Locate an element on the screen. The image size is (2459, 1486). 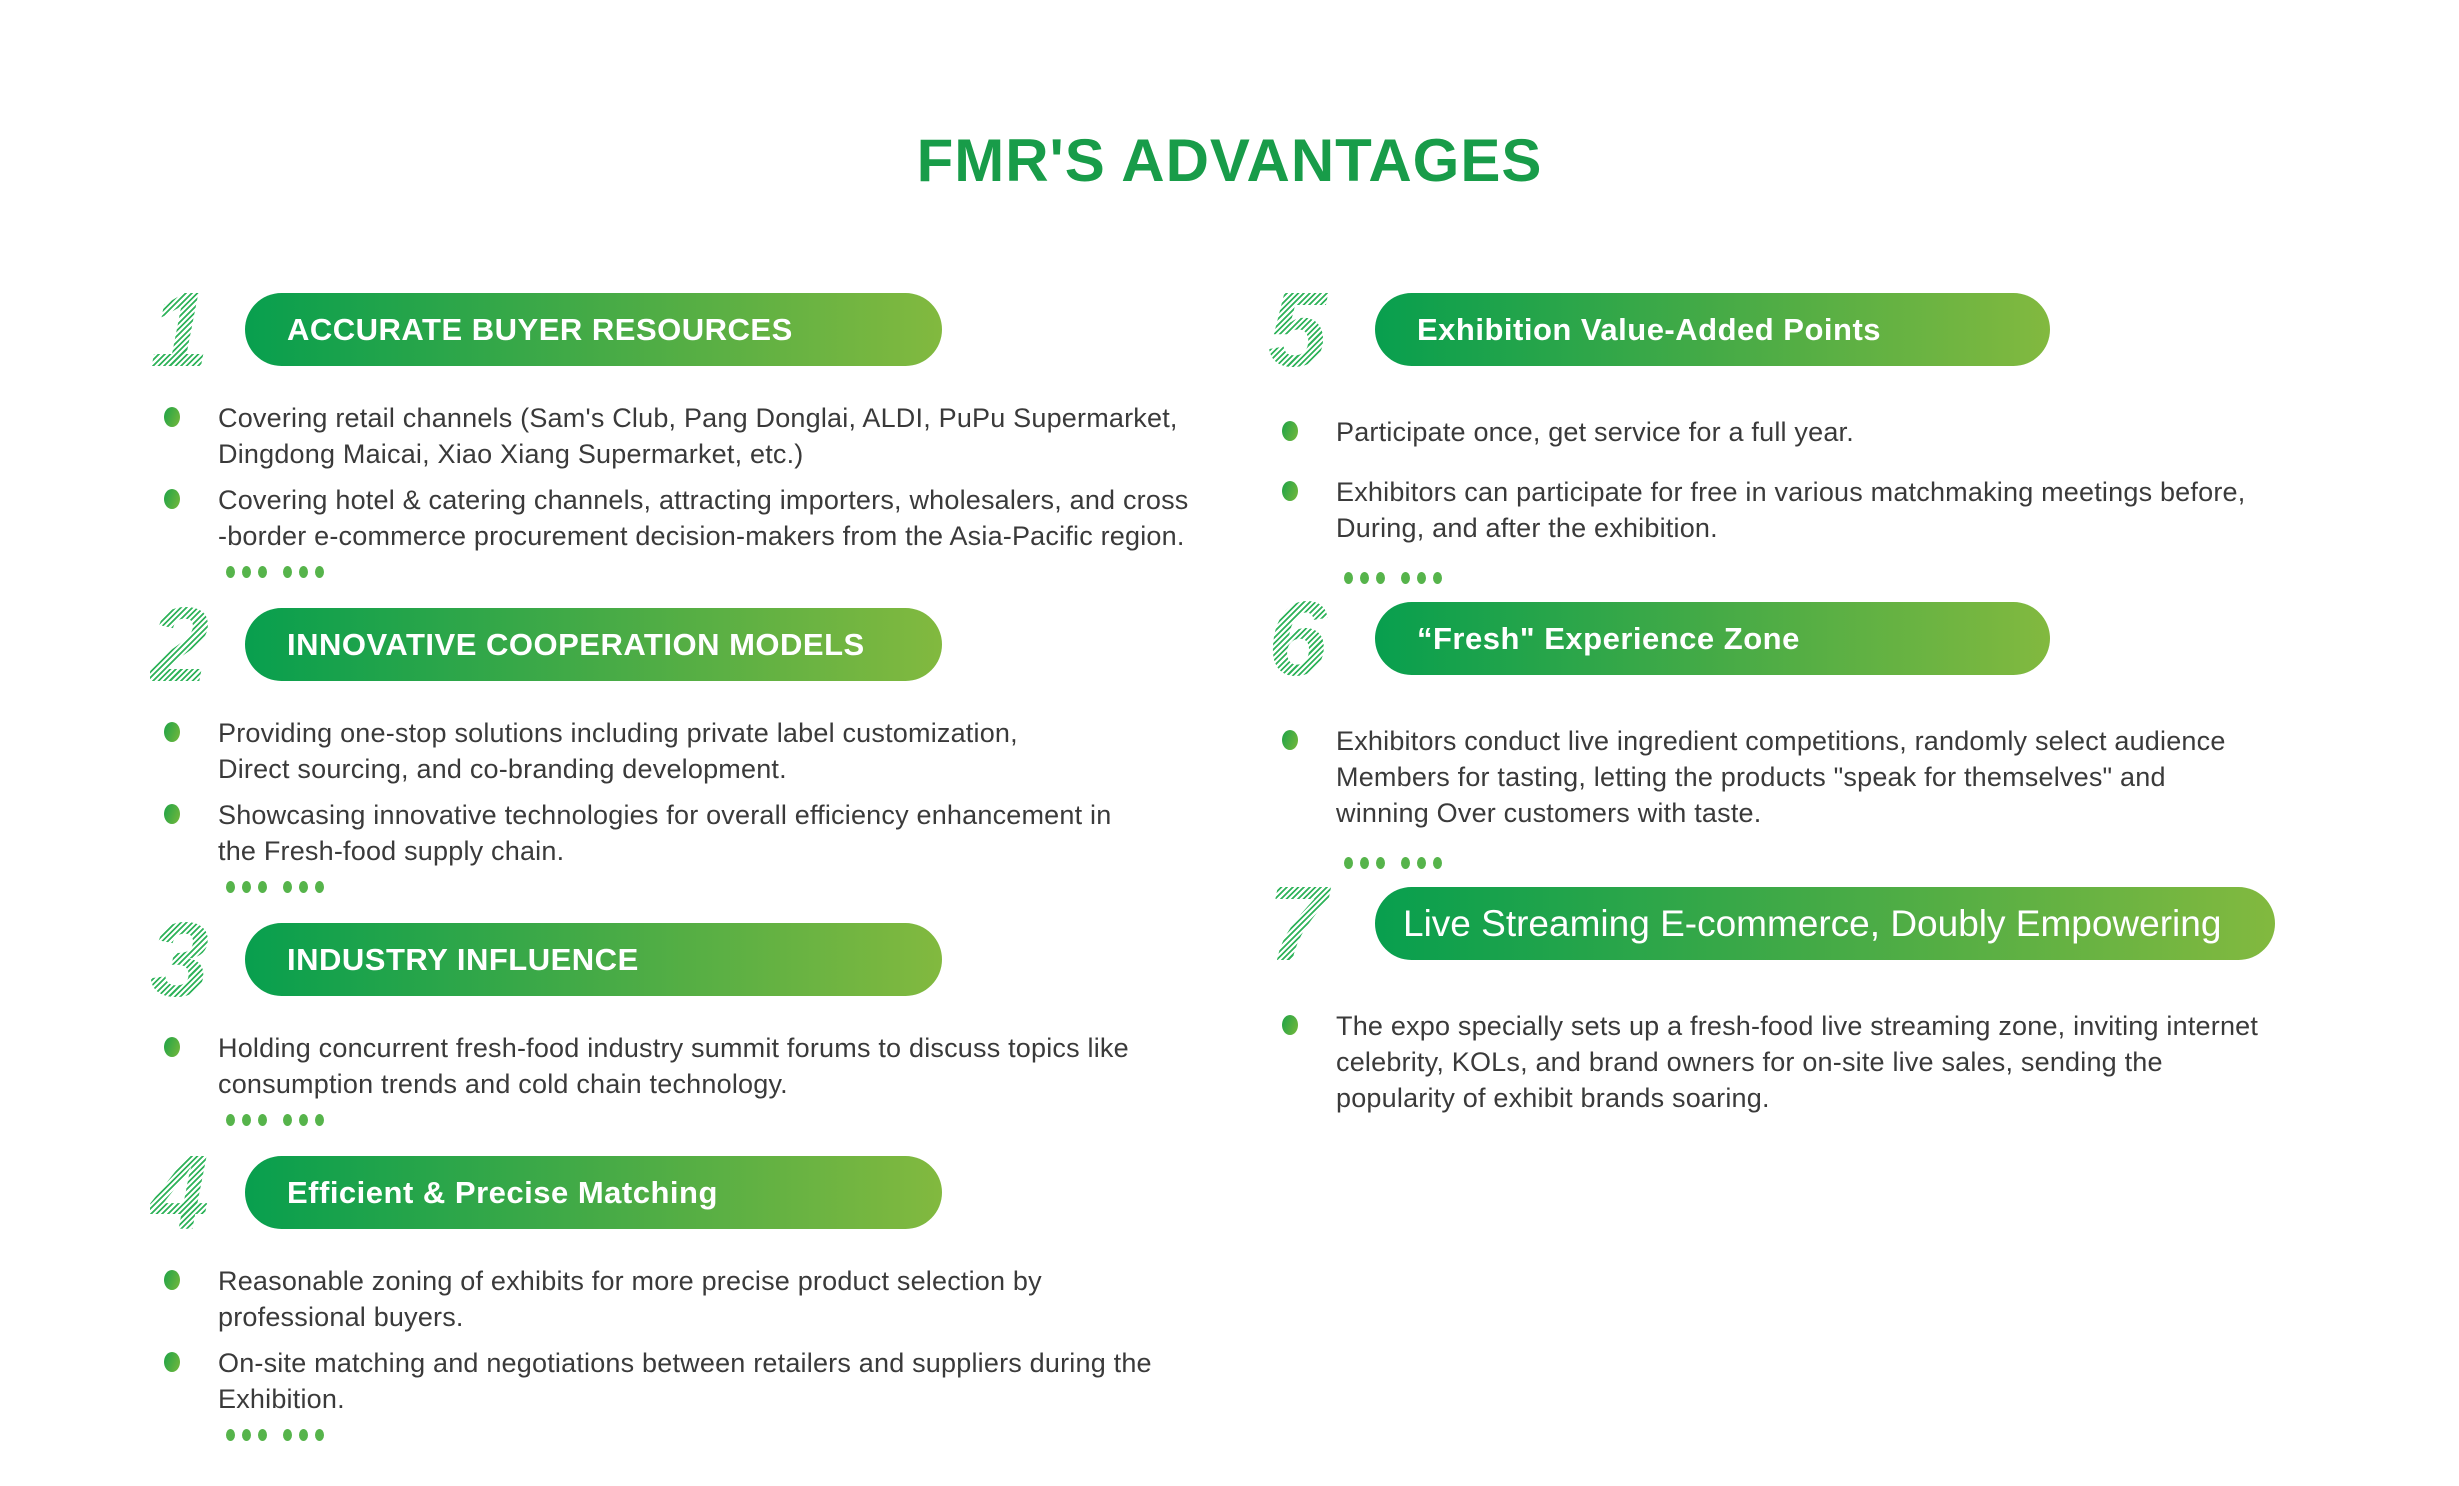
section-header: 1 ACCURATE BUYER RESOURCES is located at coordinates (710, 330).